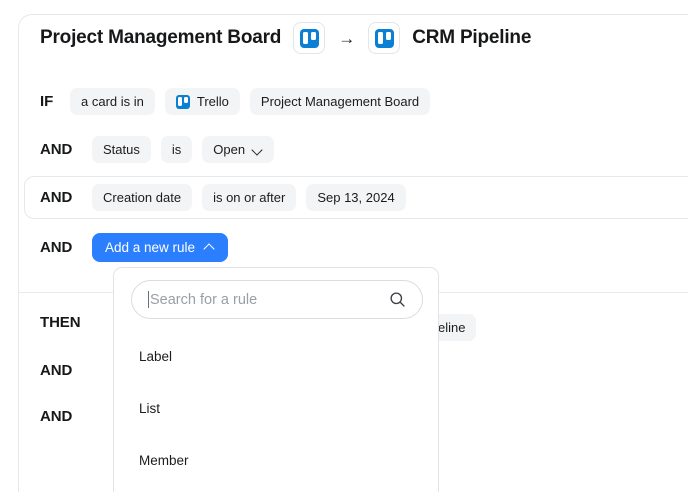 Image resolution: width=688 pixels, height=492 pixels. Describe the element at coordinates (164, 460) in the screenshot. I see `dropdown-item-member: Member` at that location.